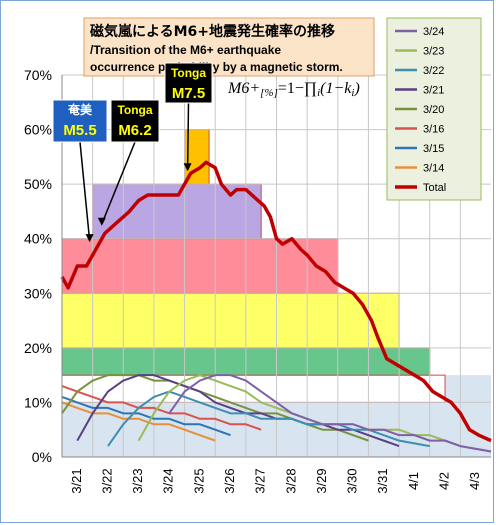 Image resolution: width=496 pixels, height=525 pixels. I want to click on x-tick-label: 3/26, so click(229, 480).